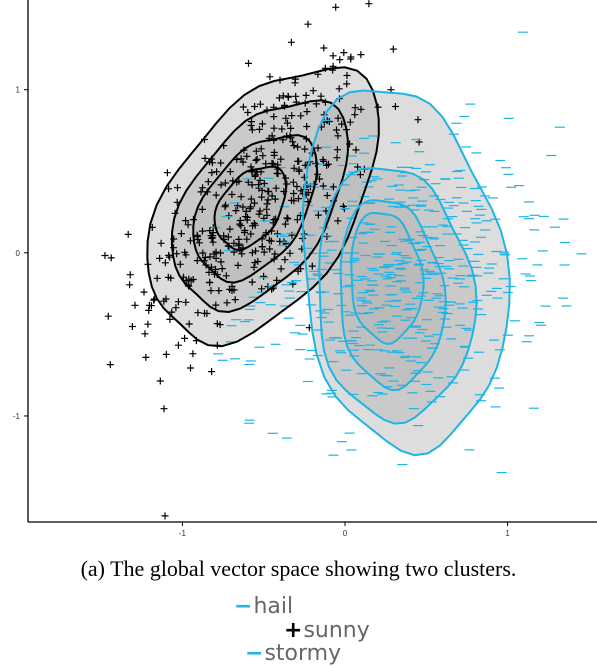 Image resolution: width=597 pixels, height=666 pixels. I want to click on legend-label: sunny, so click(336, 630).